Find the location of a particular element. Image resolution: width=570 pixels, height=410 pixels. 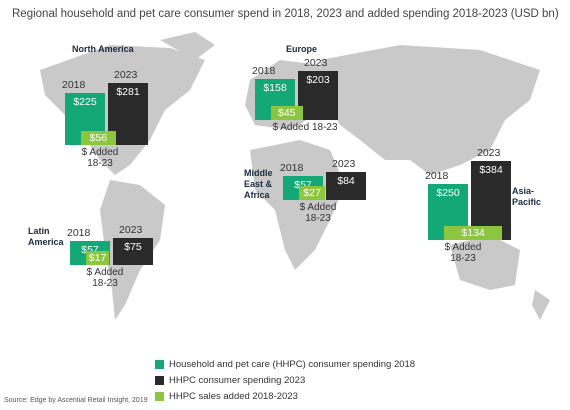

value-label: $134 is located at coordinates (473, 233).